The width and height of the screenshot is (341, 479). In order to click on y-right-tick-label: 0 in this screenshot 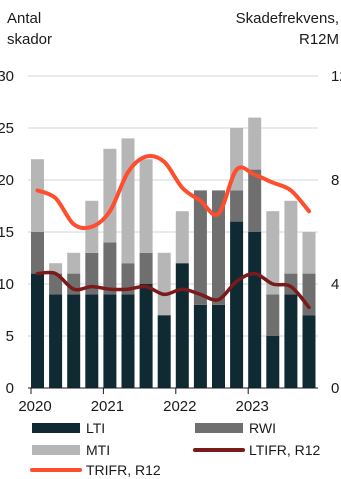, I will do `click(335, 388)`.